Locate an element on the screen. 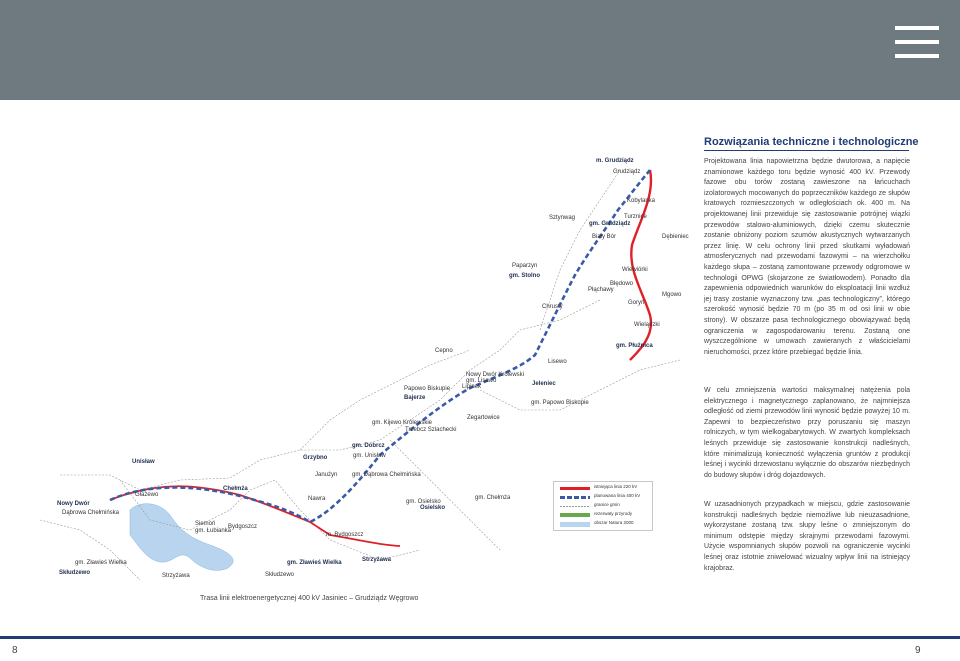 Image resolution: width=960 pixels, height=661 pixels. place-label: Kobylanka is located at coordinates (641, 201).